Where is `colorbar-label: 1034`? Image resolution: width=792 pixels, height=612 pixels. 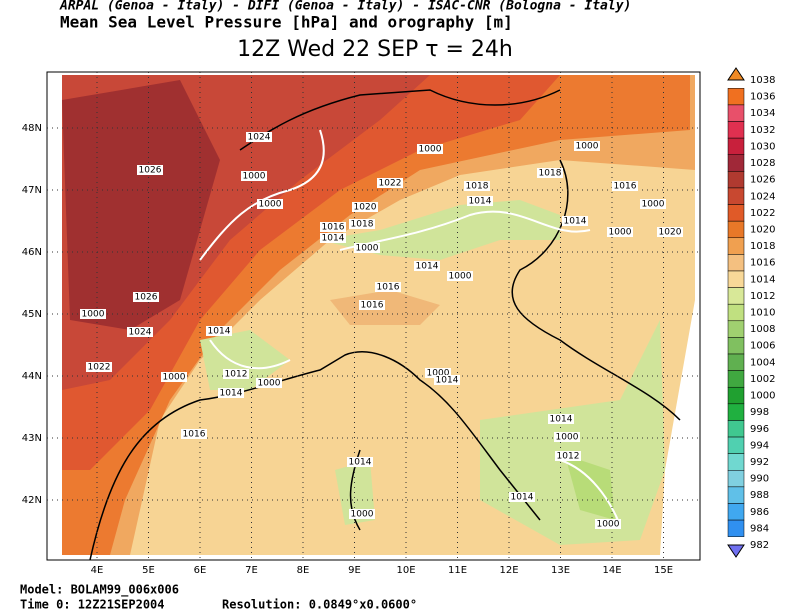 colorbar-label: 1034 is located at coordinates (762, 113).